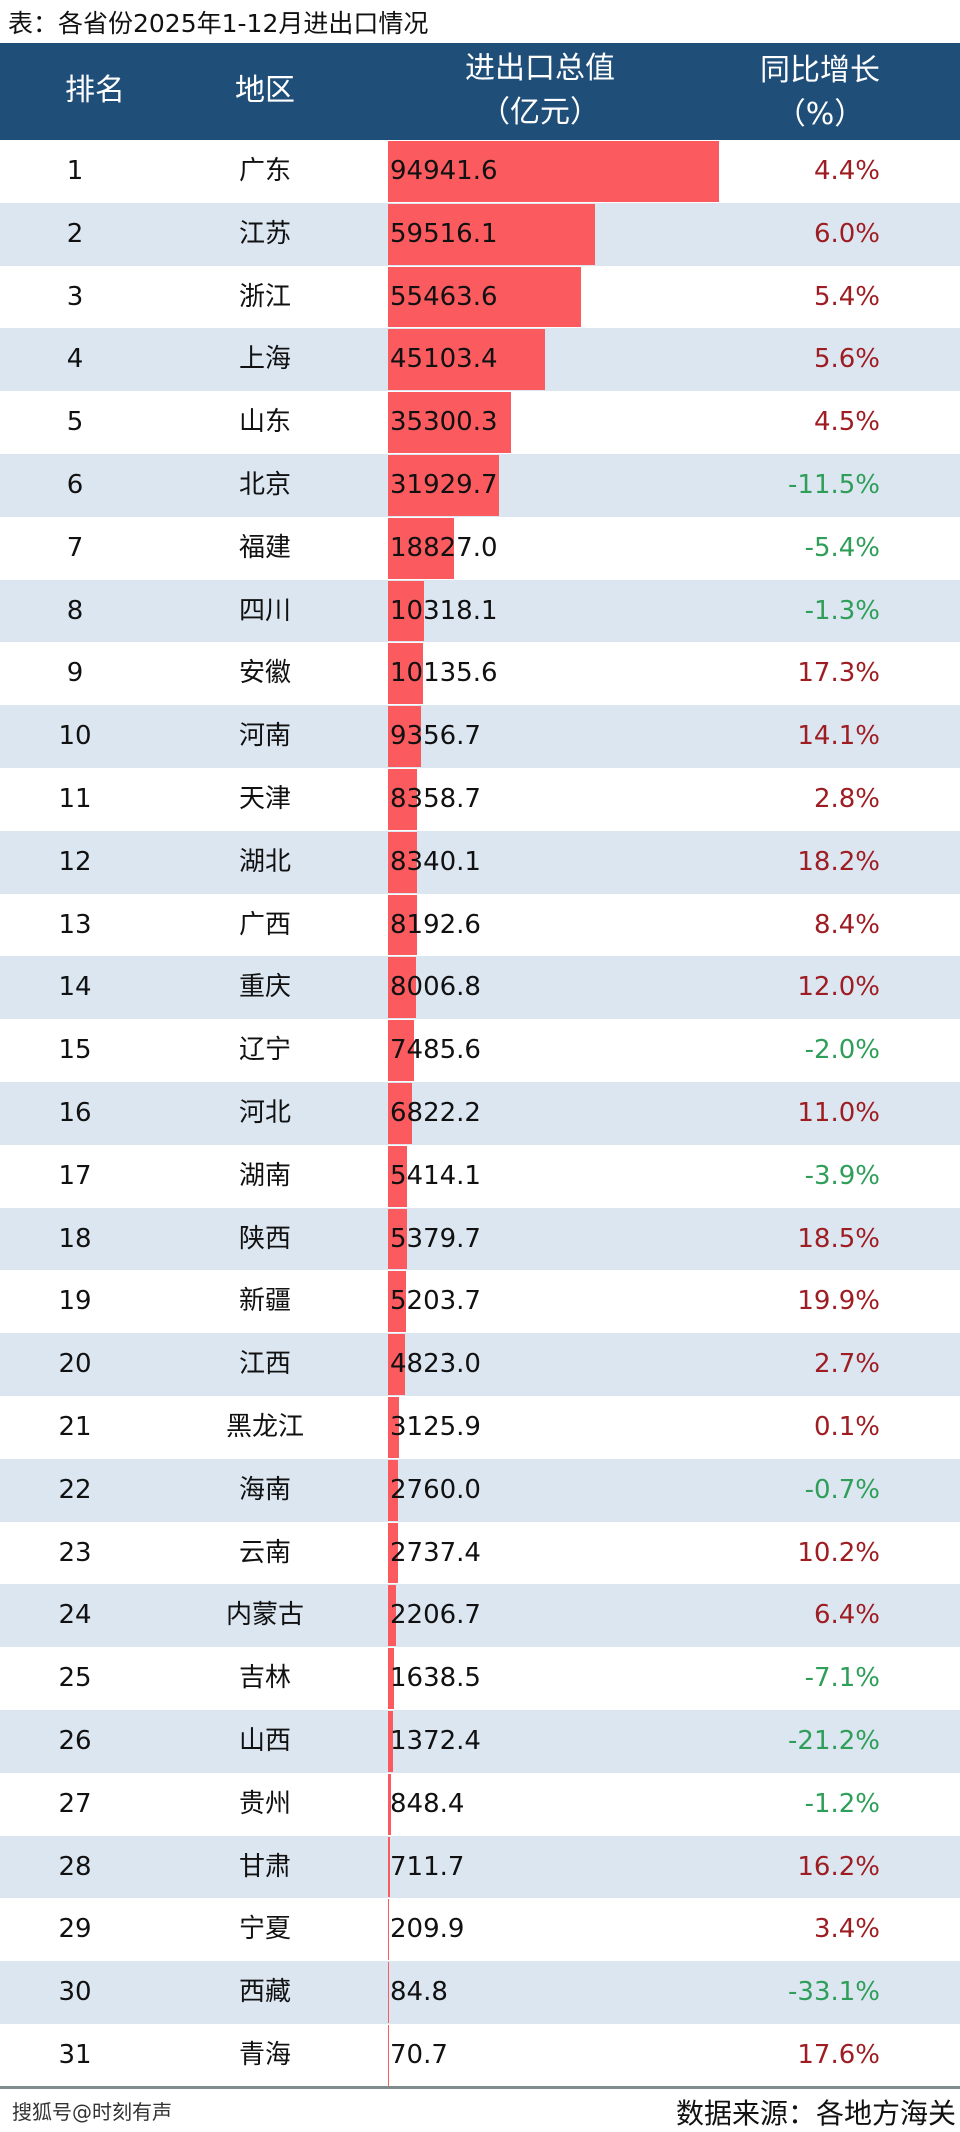  I want to click on value-label: 5379.7, so click(435, 1238).